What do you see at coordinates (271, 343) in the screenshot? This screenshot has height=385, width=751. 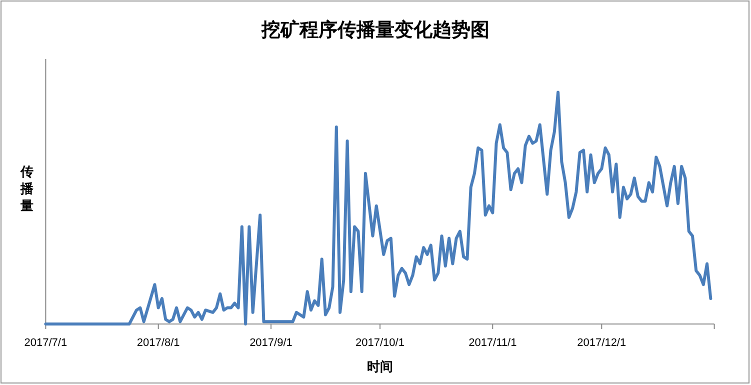 I see `x-tick-label: 2017/9/1` at bounding box center [271, 343].